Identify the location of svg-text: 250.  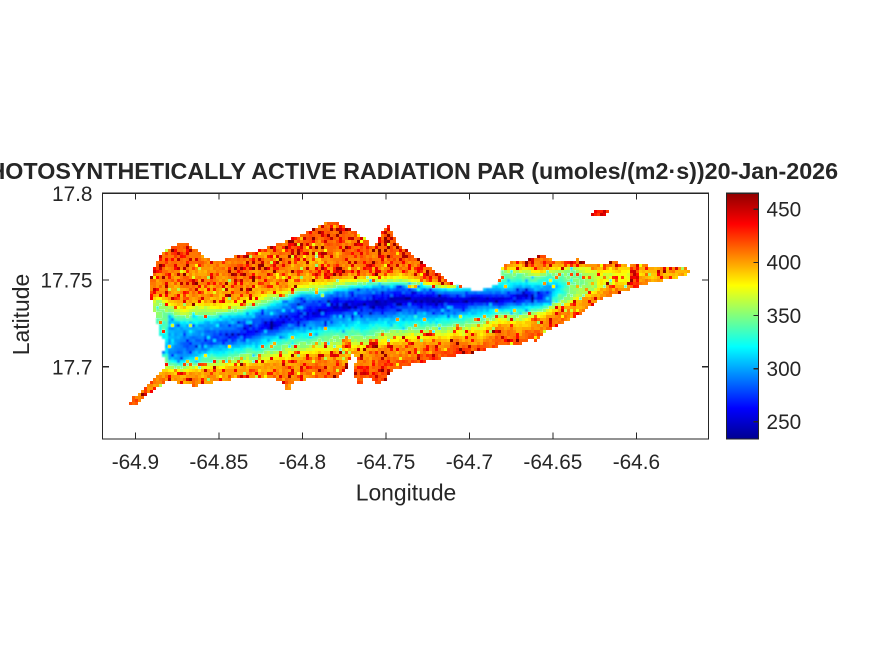
(784, 422).